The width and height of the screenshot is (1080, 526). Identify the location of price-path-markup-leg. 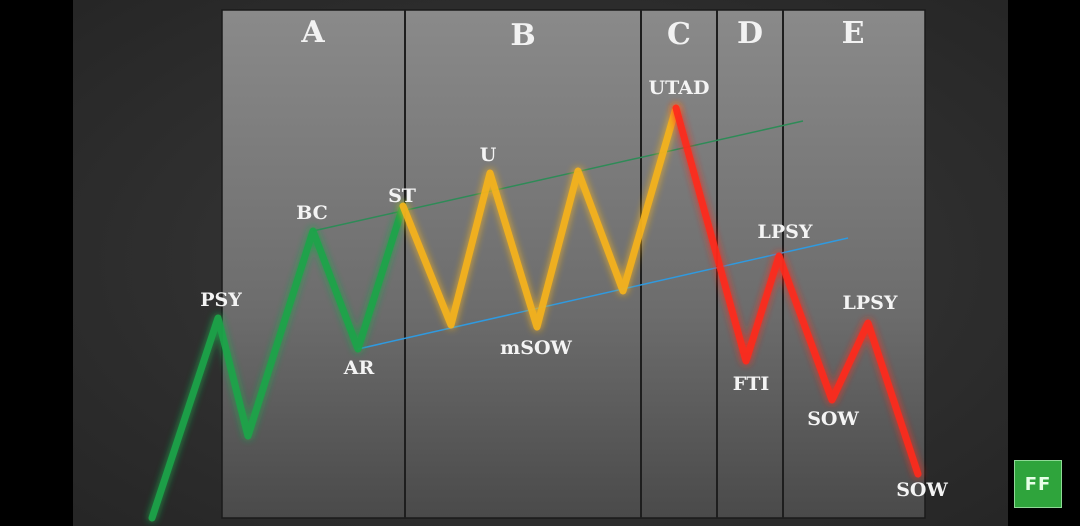
(277, 362).